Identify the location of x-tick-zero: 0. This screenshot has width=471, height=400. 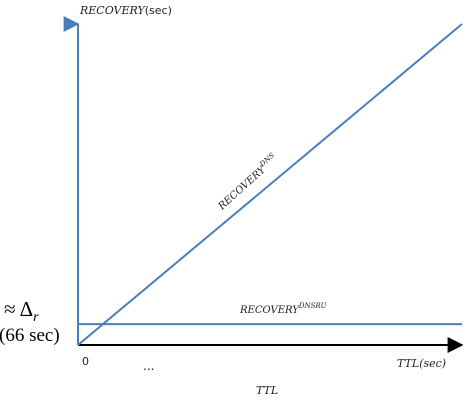
(85, 361).